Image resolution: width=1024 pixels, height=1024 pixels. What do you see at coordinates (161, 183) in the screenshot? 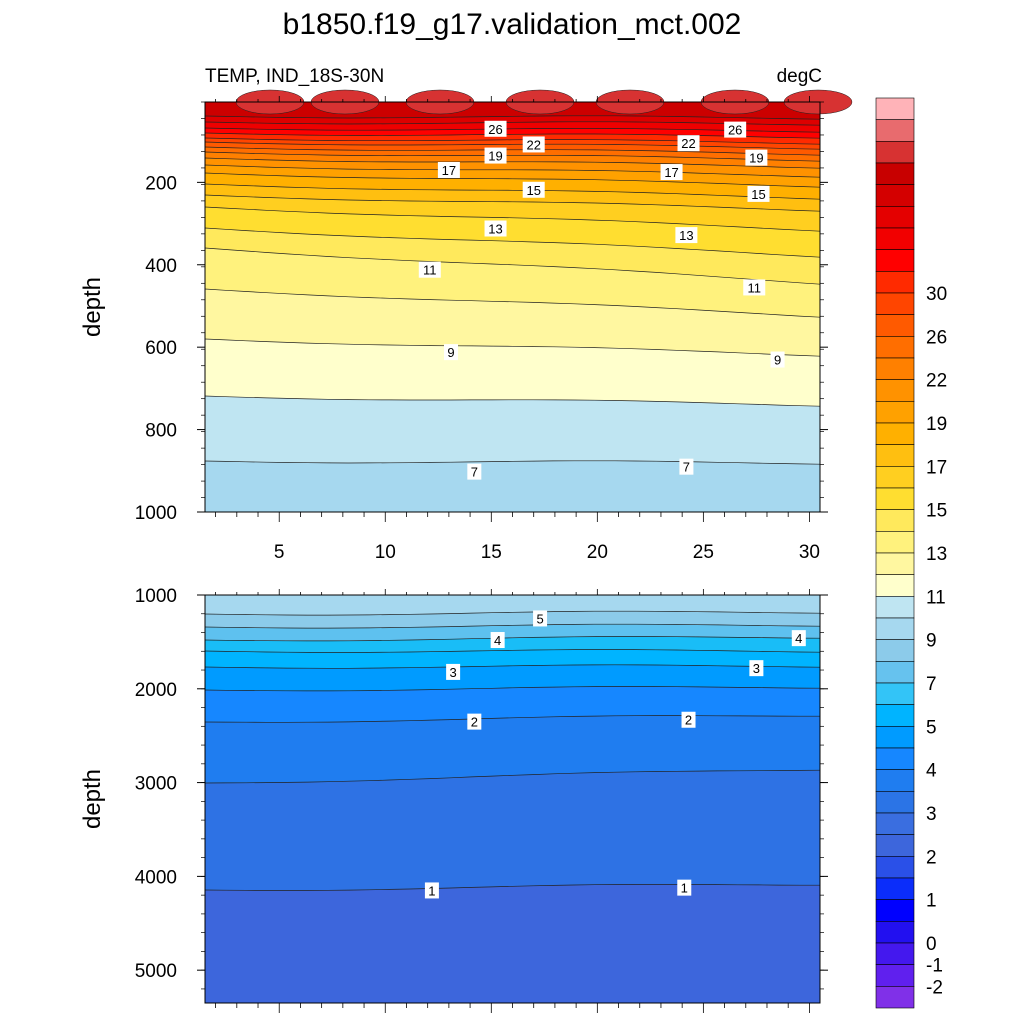
I see `y-tick-label: 200` at bounding box center [161, 183].